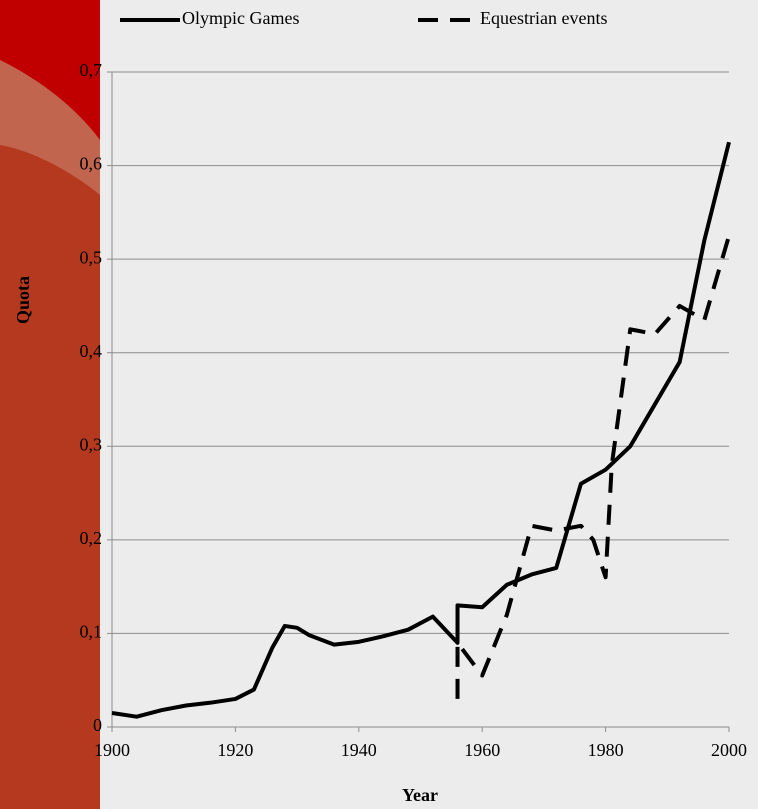 Image resolution: width=758 pixels, height=809 pixels. I want to click on decoration, so click(50, 404).